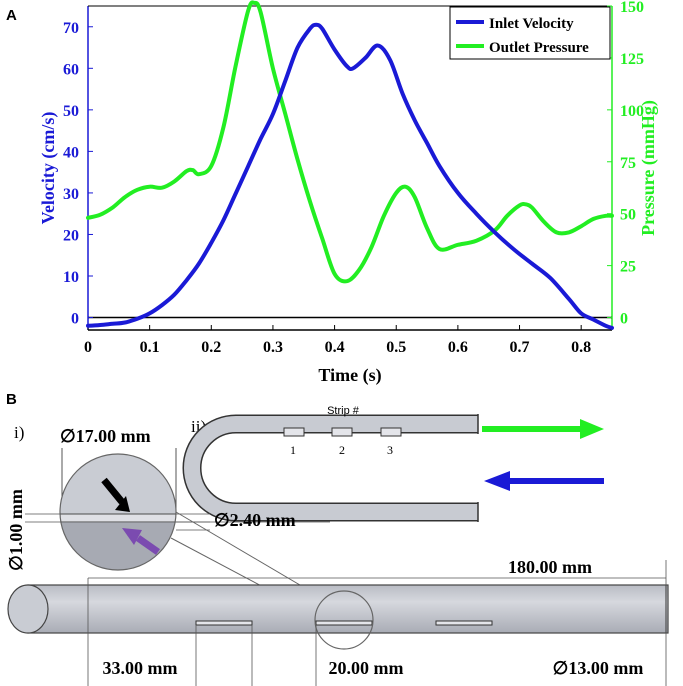  I want to click on y-right-tick-label: 25, so click(628, 267).